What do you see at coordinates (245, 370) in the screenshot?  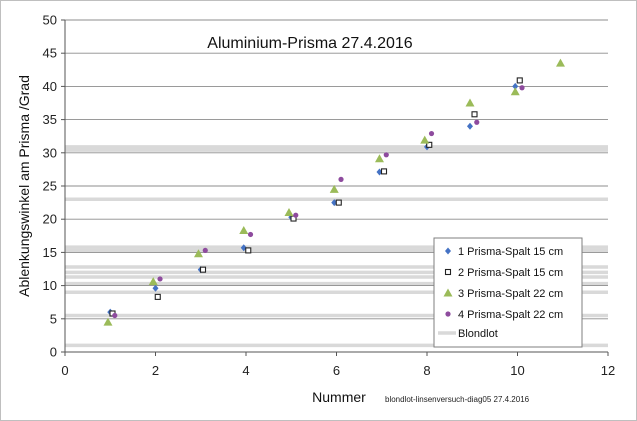 I see `x-tick-label: 4` at bounding box center [245, 370].